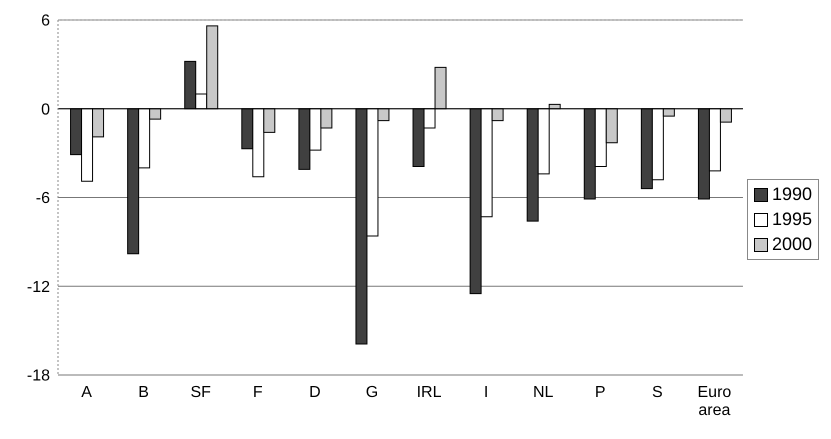 This screenshot has height=439, width=831. What do you see at coordinates (257, 392) in the screenshot?
I see `x-tick-label: F` at bounding box center [257, 392].